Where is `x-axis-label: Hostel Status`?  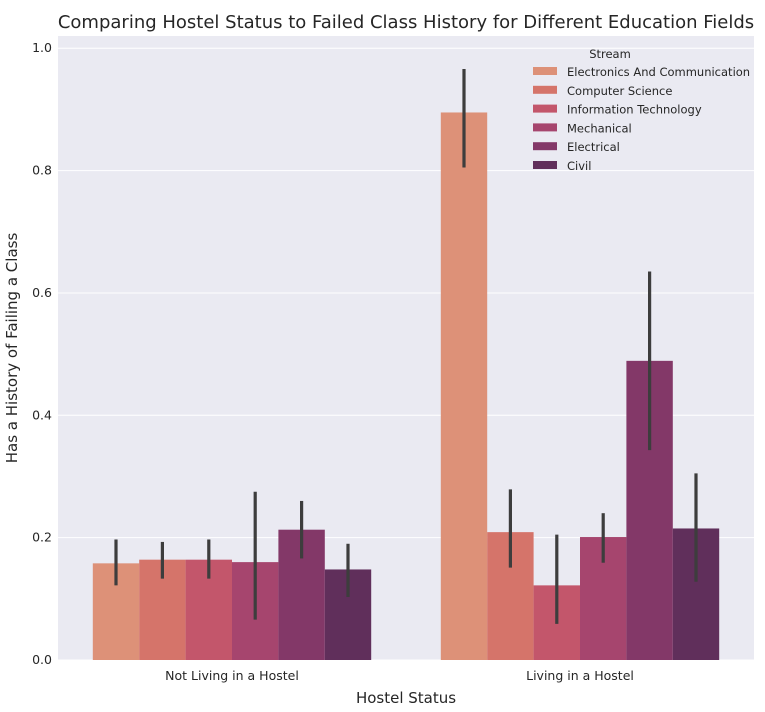 x-axis-label: Hostel Status is located at coordinates (406, 698).